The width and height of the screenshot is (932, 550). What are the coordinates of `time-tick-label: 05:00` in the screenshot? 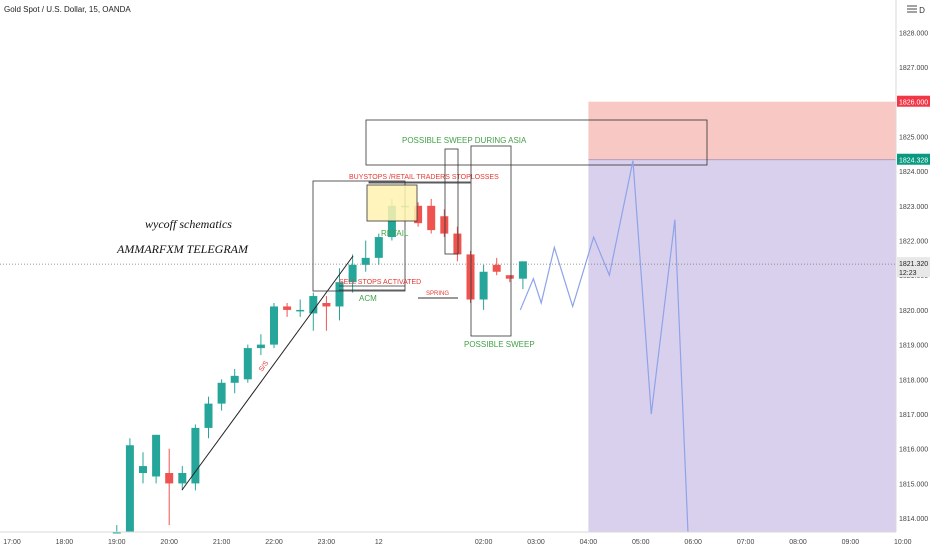 It's located at (641, 542).